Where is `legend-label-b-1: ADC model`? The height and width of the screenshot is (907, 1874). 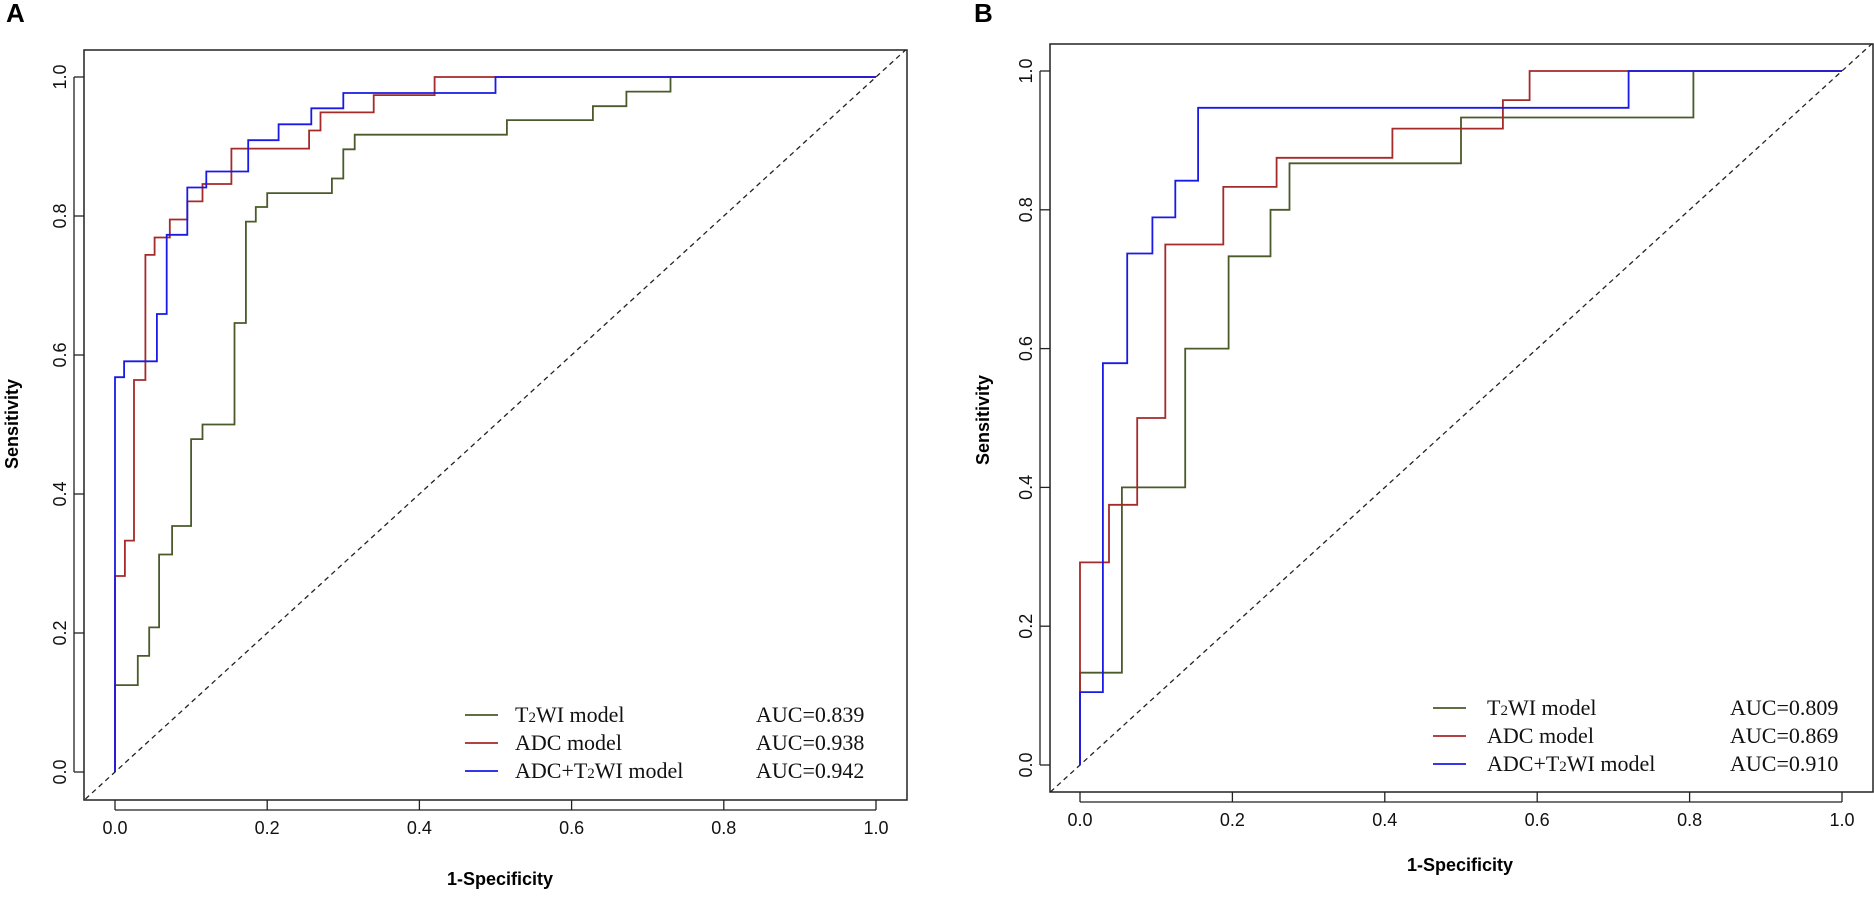 legend-label-b-1: ADC model is located at coordinates (1540, 735).